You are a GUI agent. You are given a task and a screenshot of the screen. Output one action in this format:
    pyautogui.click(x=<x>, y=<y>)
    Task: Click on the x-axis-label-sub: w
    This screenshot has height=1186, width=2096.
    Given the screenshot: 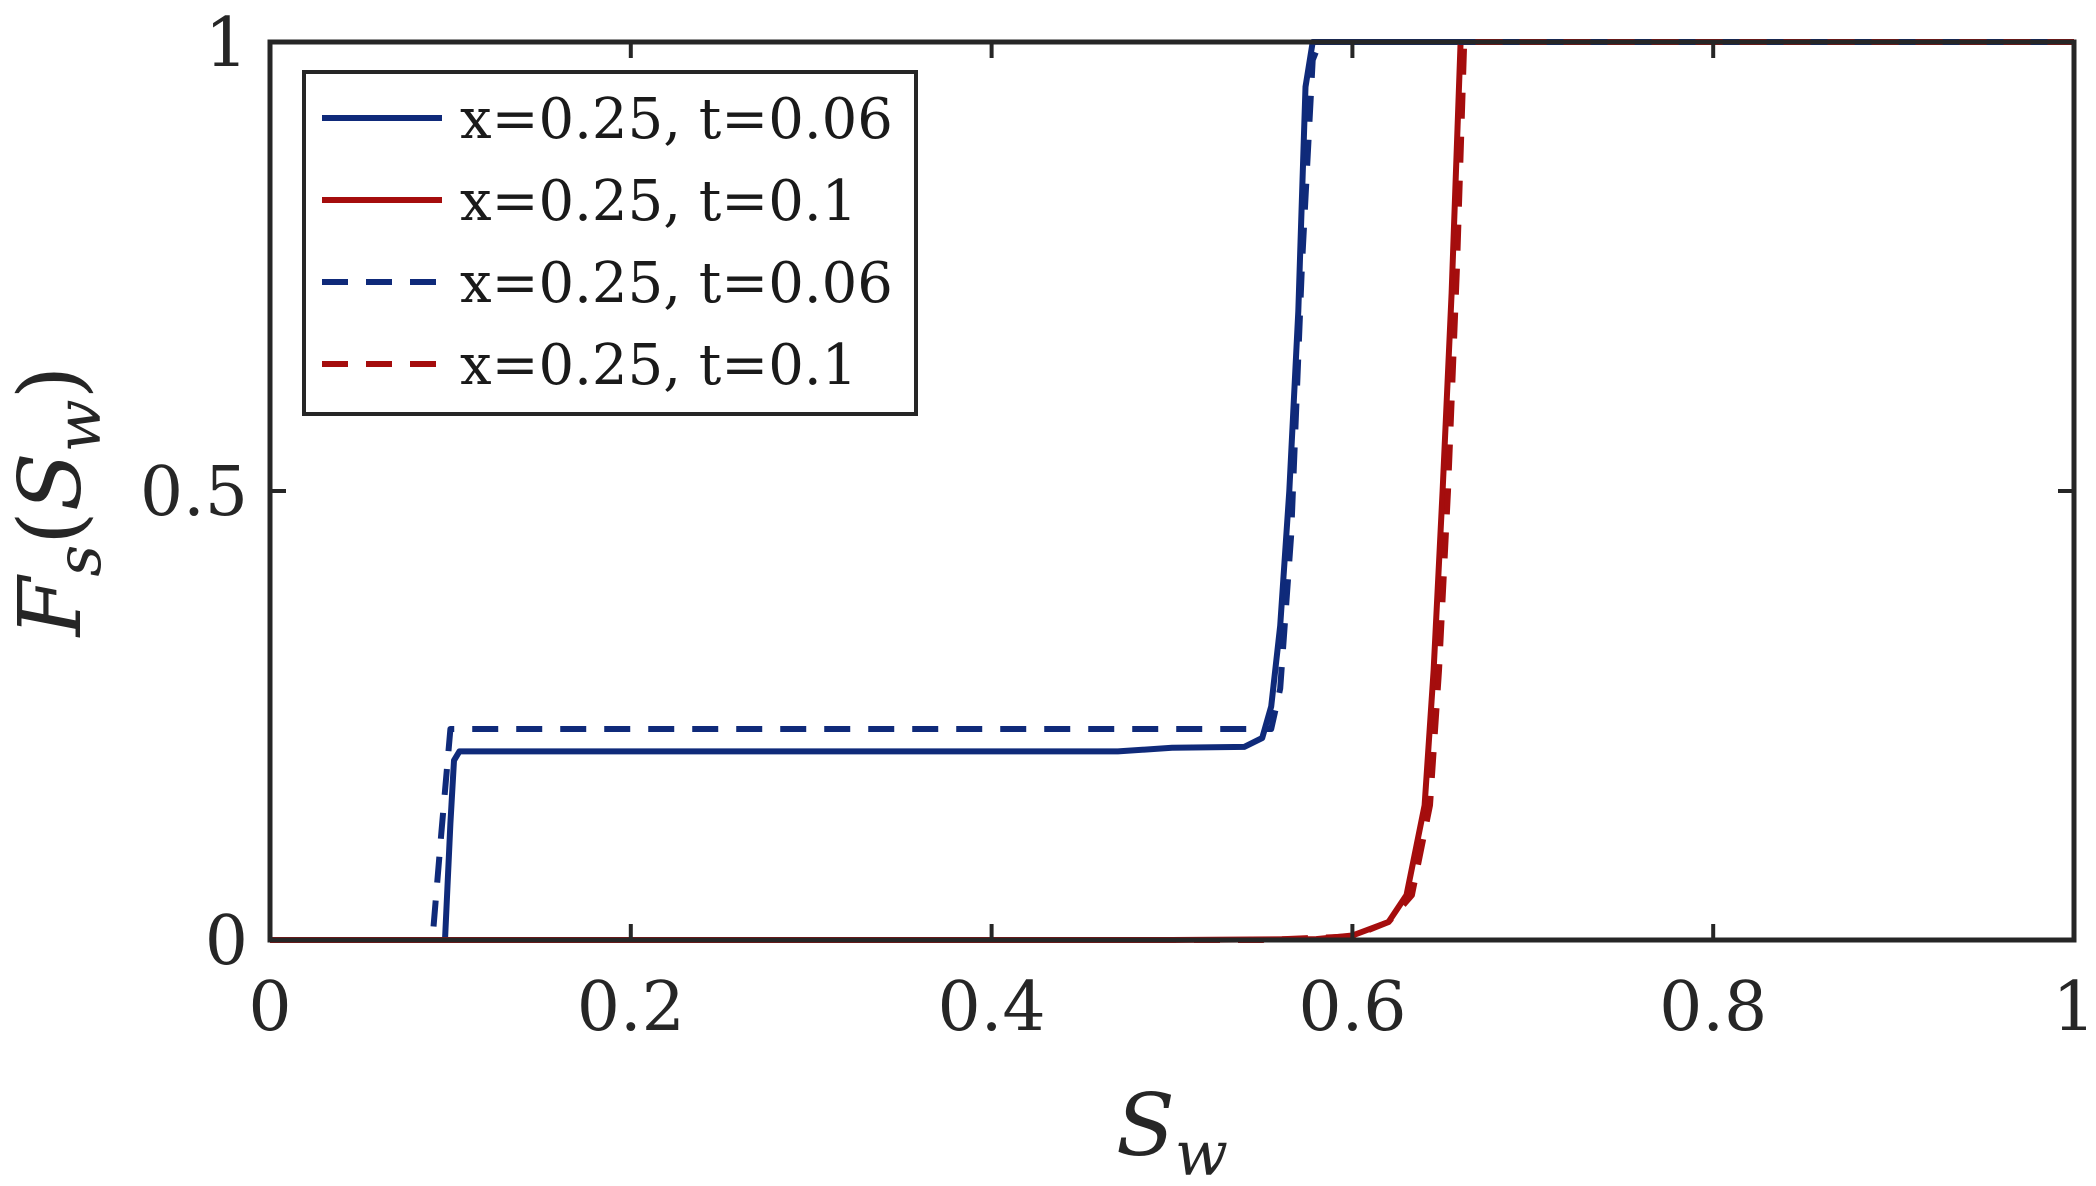 What is the action you would take?
    pyautogui.click(x=1201, y=1151)
    